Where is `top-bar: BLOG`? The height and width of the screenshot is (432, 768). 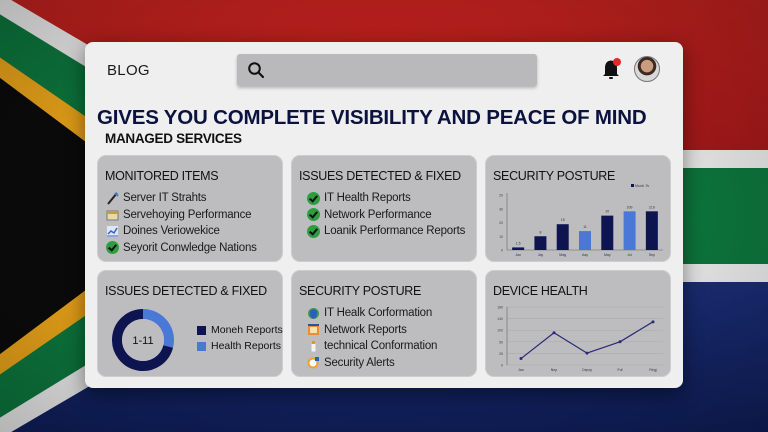
top-bar: BLOG is located at coordinates (384, 67).